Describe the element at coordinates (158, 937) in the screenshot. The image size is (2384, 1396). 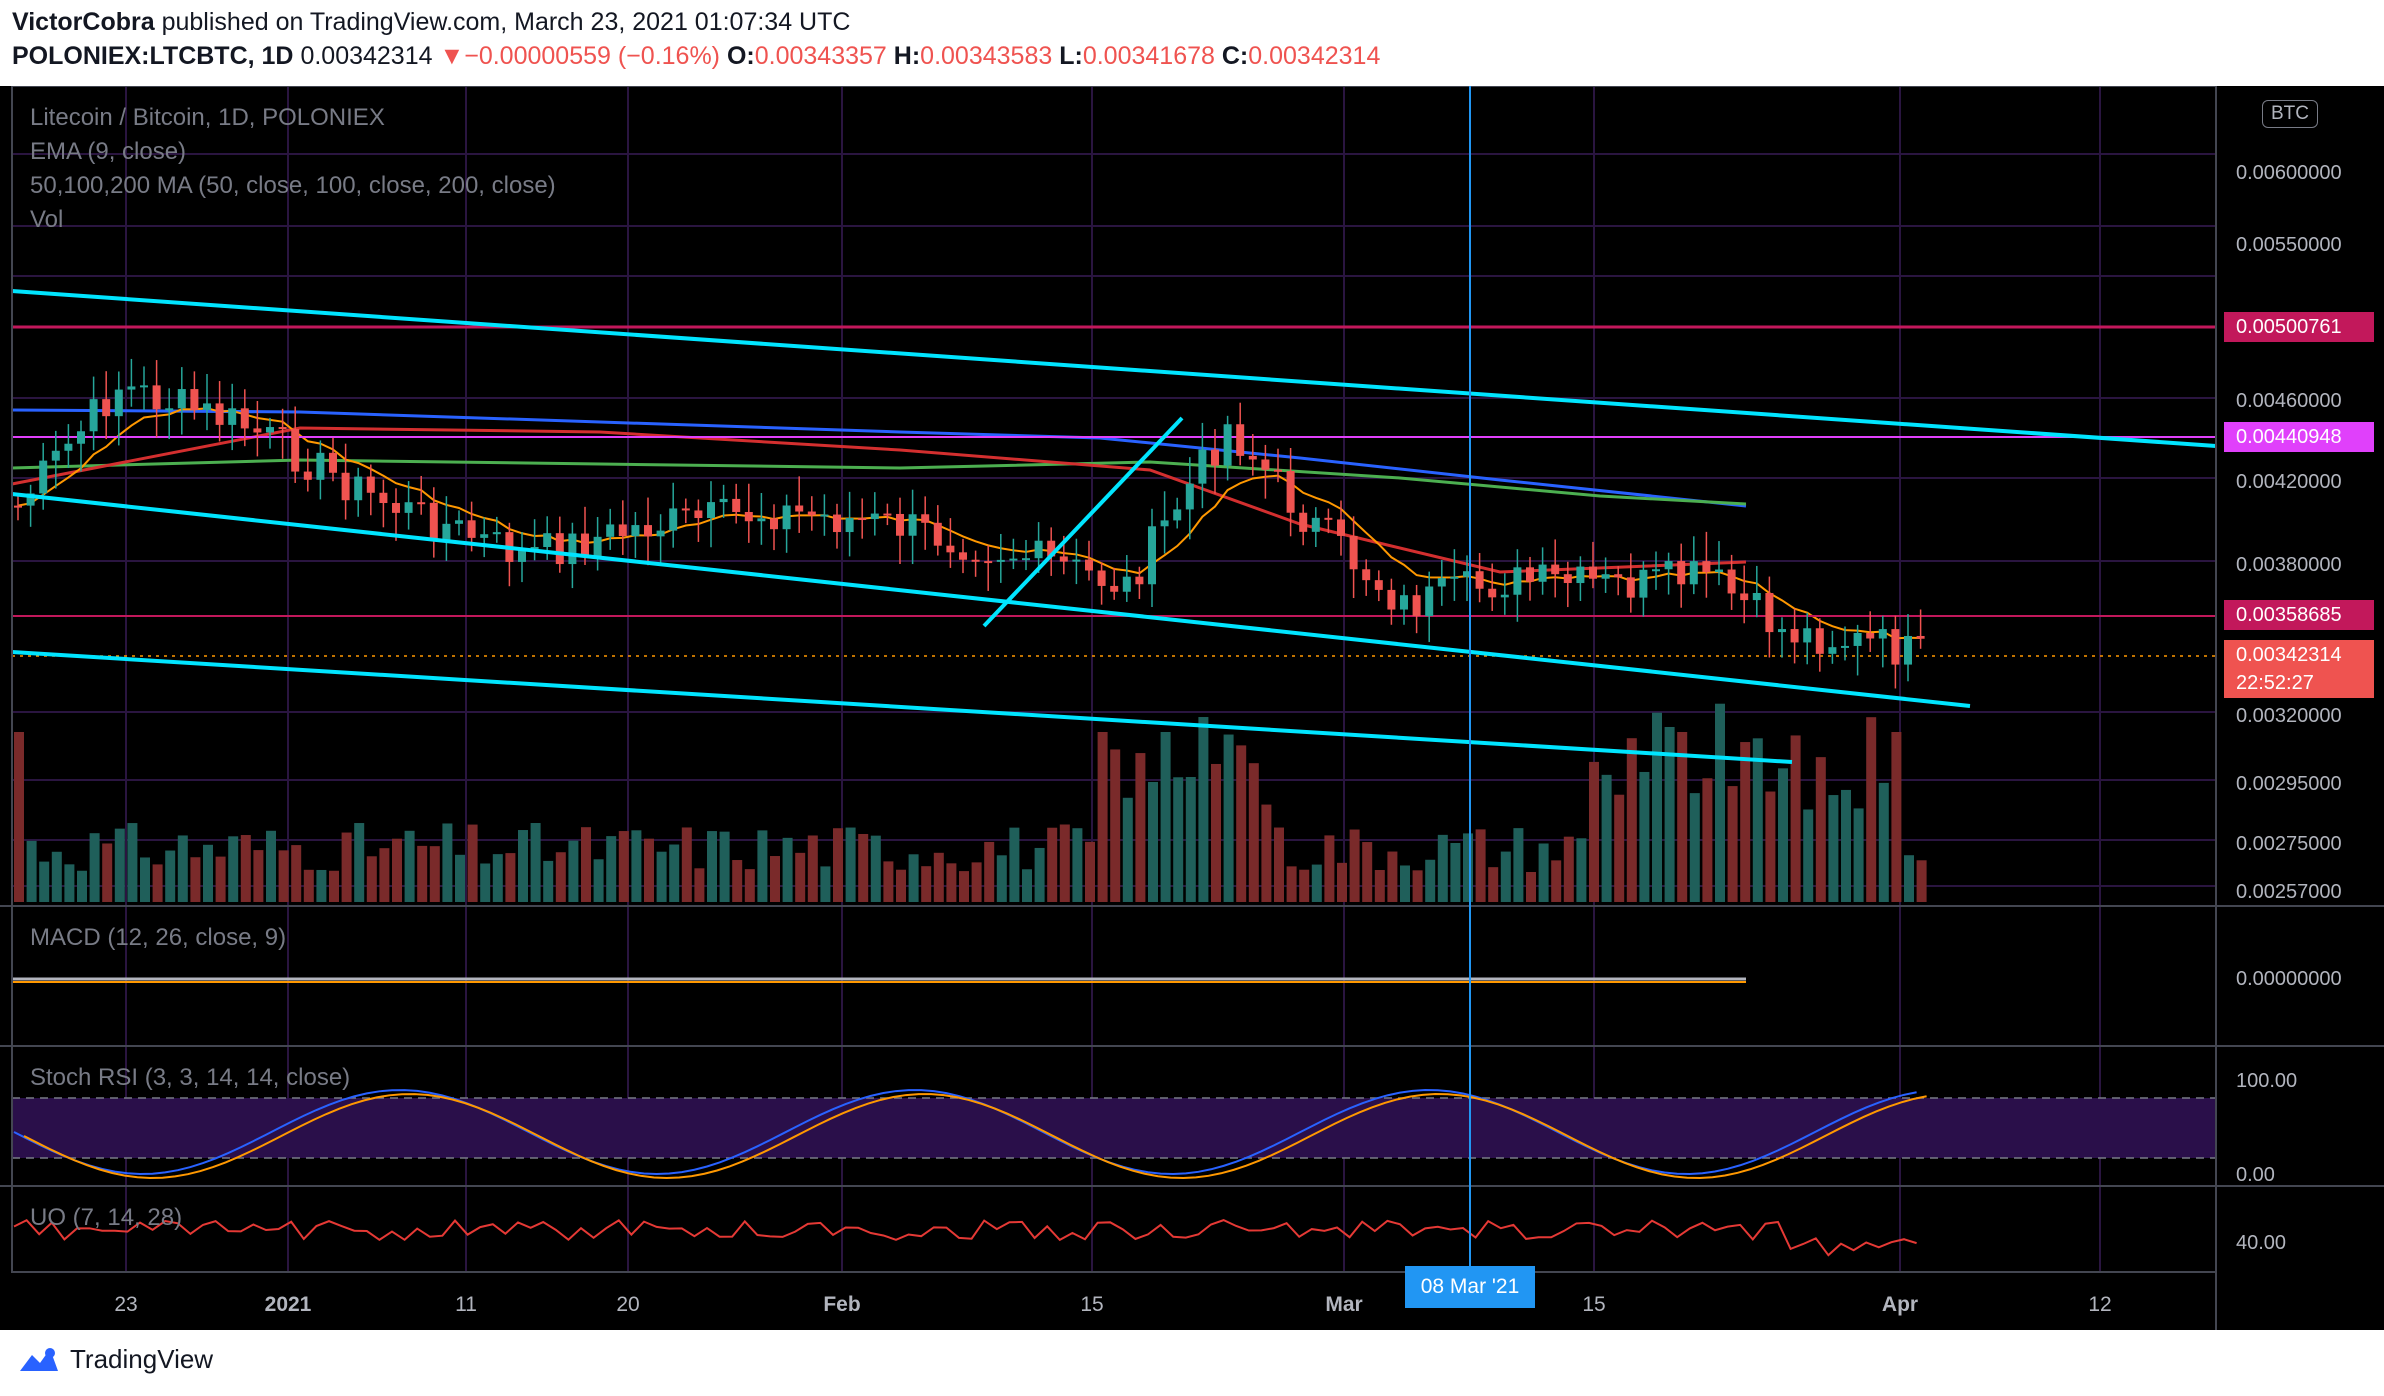
I see `macd-legend: MACD (12, 26, close, 9)` at that location.